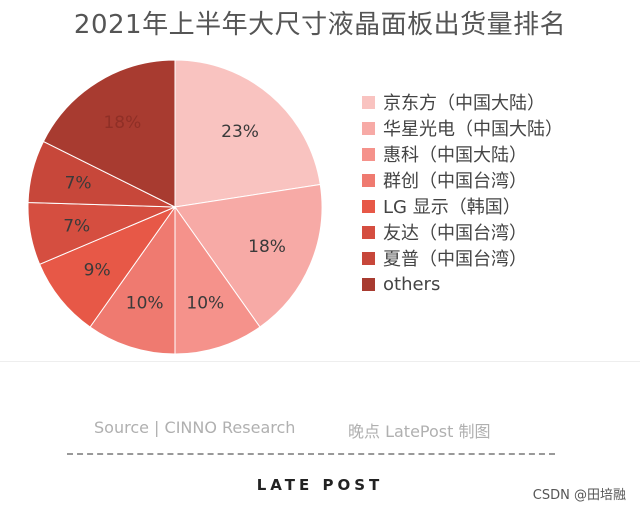 This screenshot has height=509, width=640. What do you see at coordinates (455, 181) in the screenshot?
I see `legend-label: 群创（中国台湾）` at bounding box center [455, 181].